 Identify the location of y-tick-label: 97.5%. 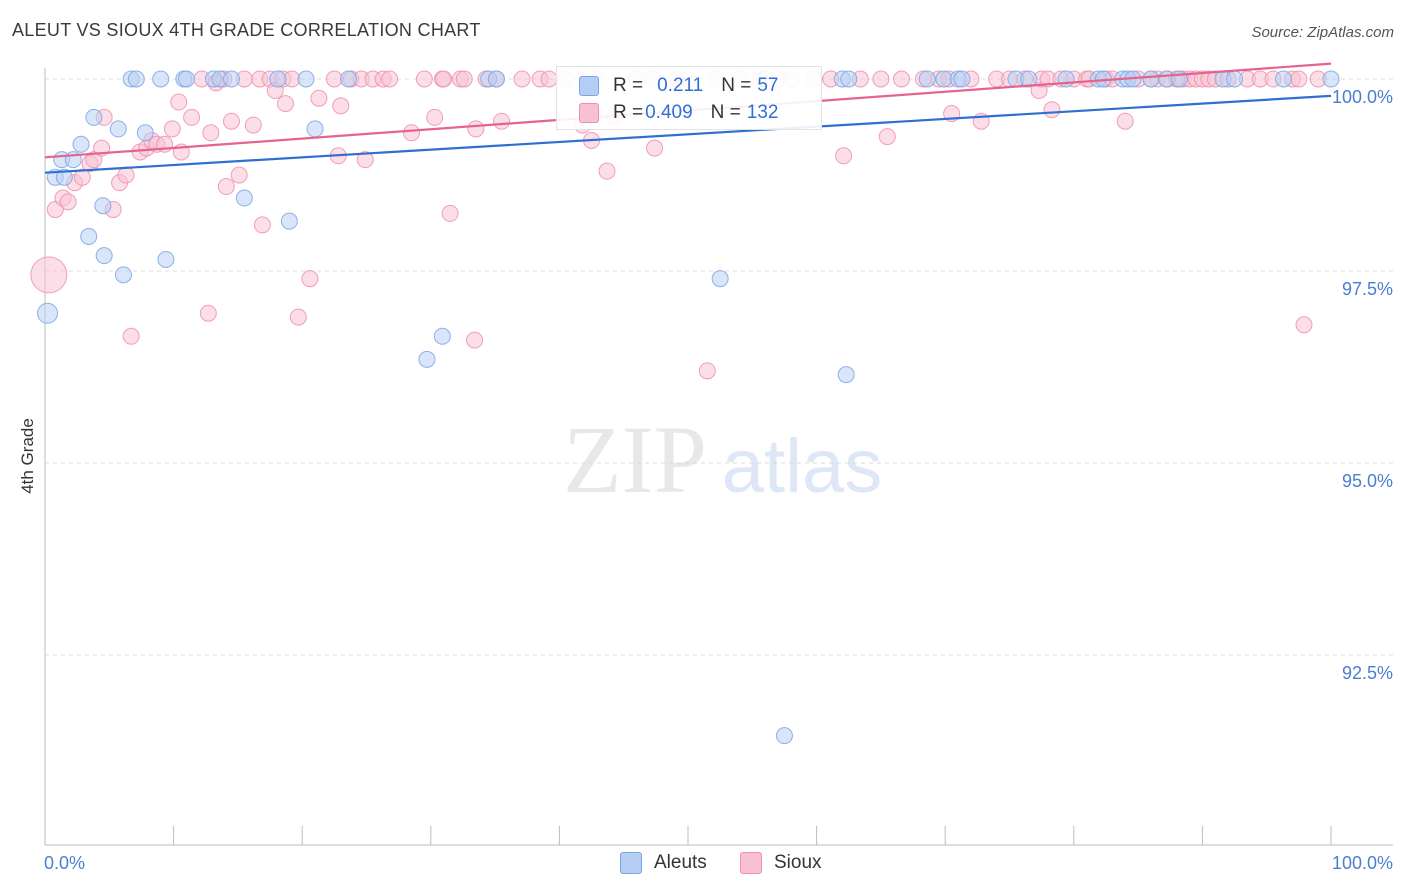
(1367, 289).